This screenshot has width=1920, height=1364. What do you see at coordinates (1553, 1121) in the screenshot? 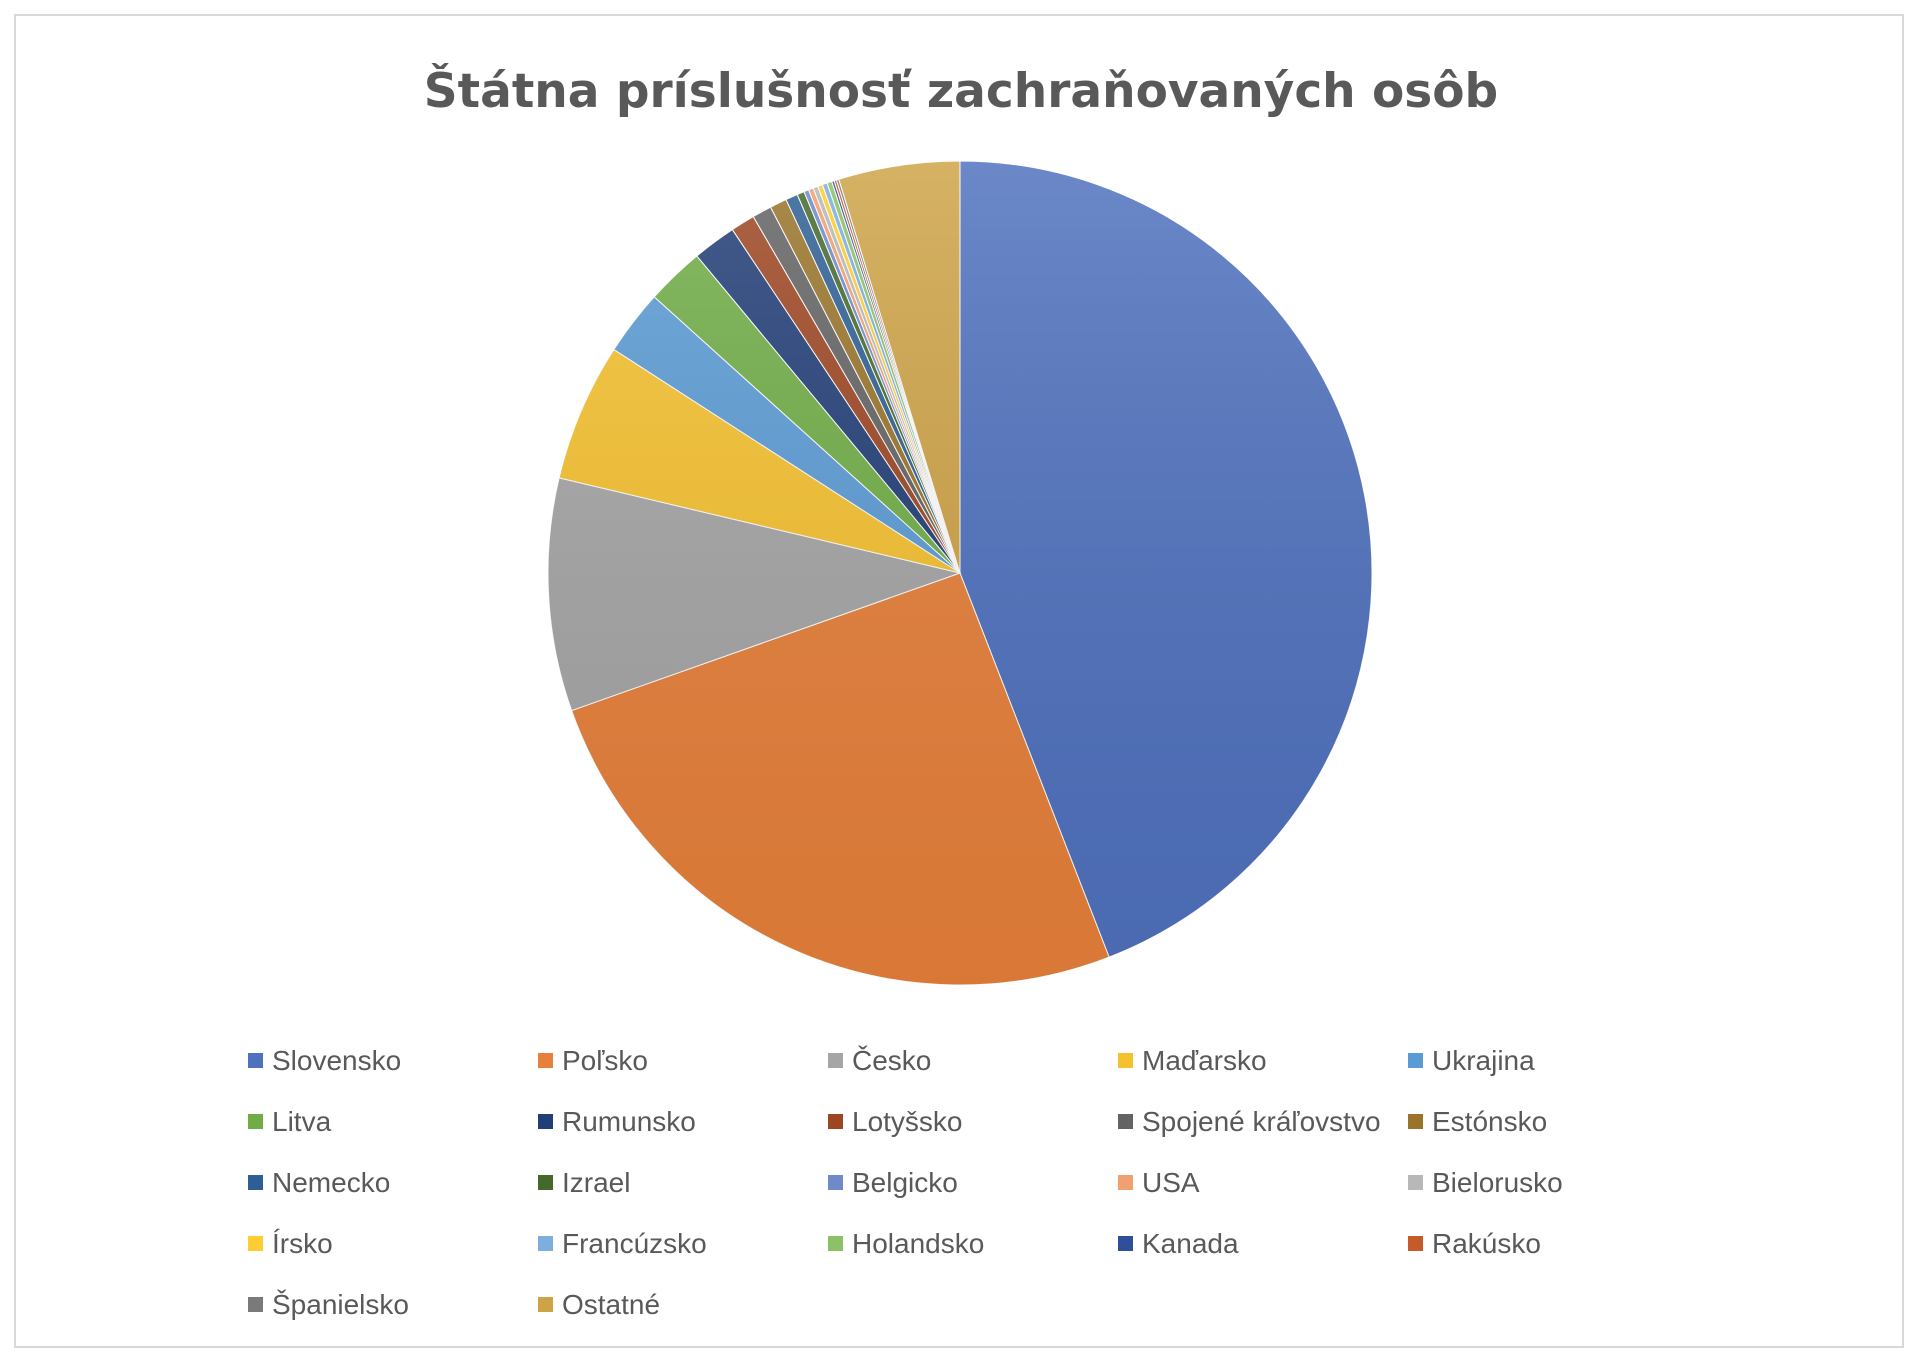
I see `legend-item: Estónsko` at bounding box center [1553, 1121].